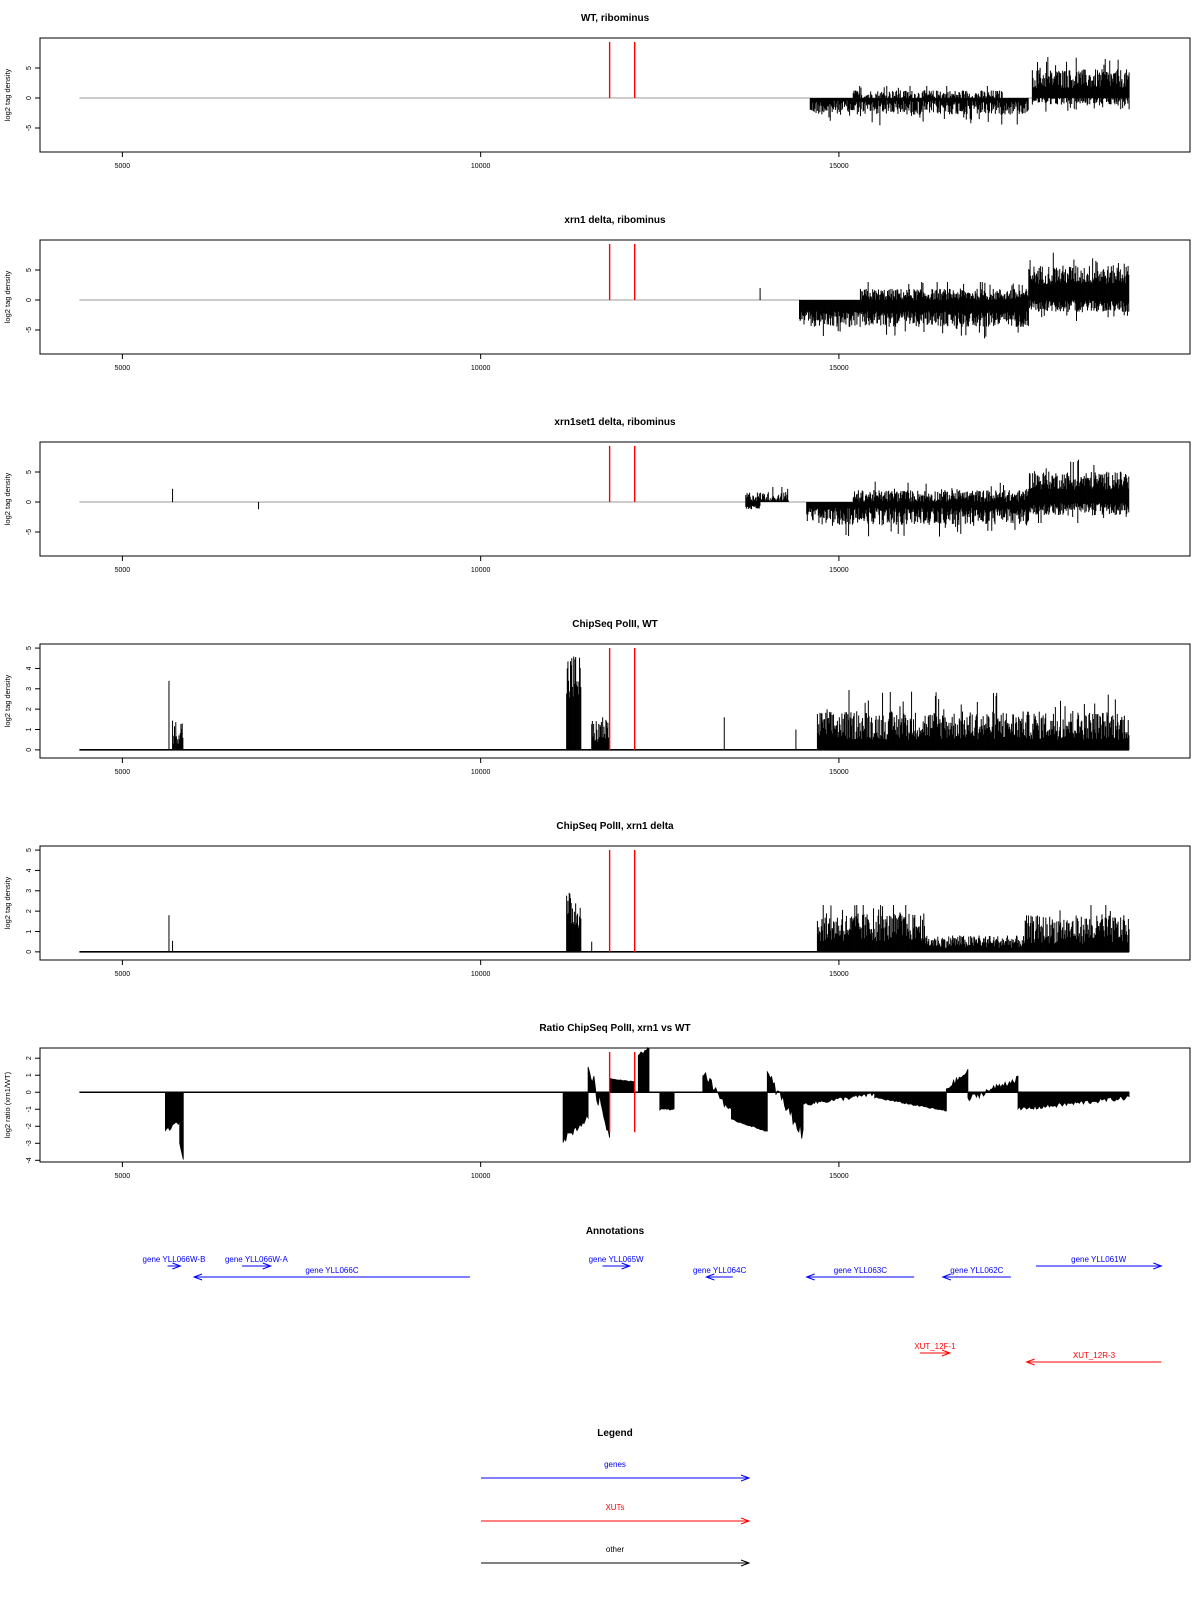 The image size is (1200, 1600). Describe the element at coordinates (616, 1259) in the screenshot. I see `feature-label: gene YLL065W` at that location.